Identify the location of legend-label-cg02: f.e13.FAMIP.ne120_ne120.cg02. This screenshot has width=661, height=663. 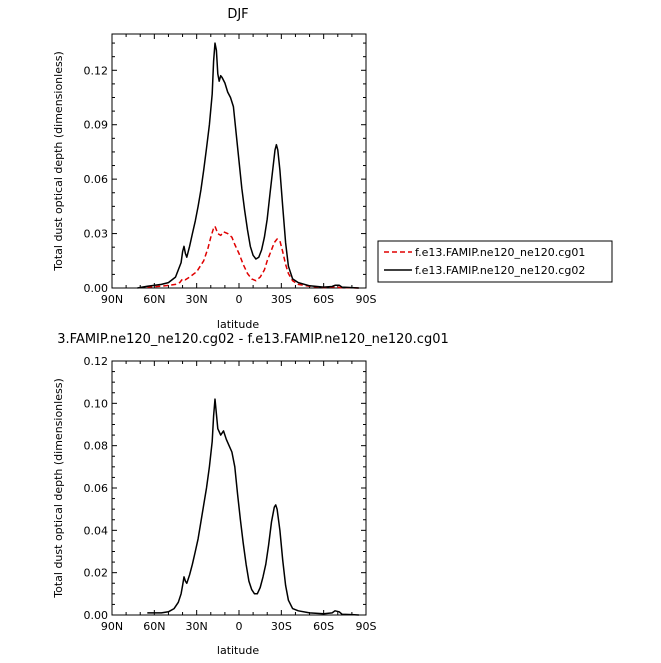
(500, 270).